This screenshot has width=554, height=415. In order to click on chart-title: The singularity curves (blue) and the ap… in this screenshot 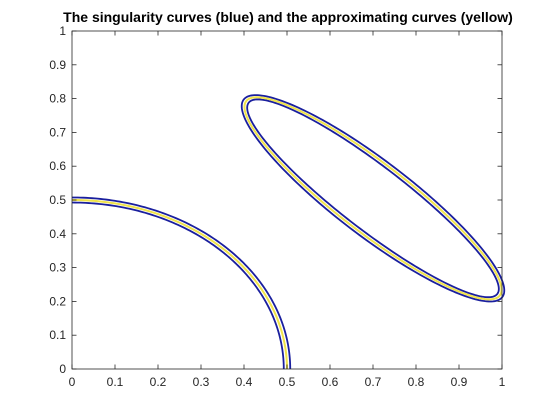, I will do `click(288, 17)`.